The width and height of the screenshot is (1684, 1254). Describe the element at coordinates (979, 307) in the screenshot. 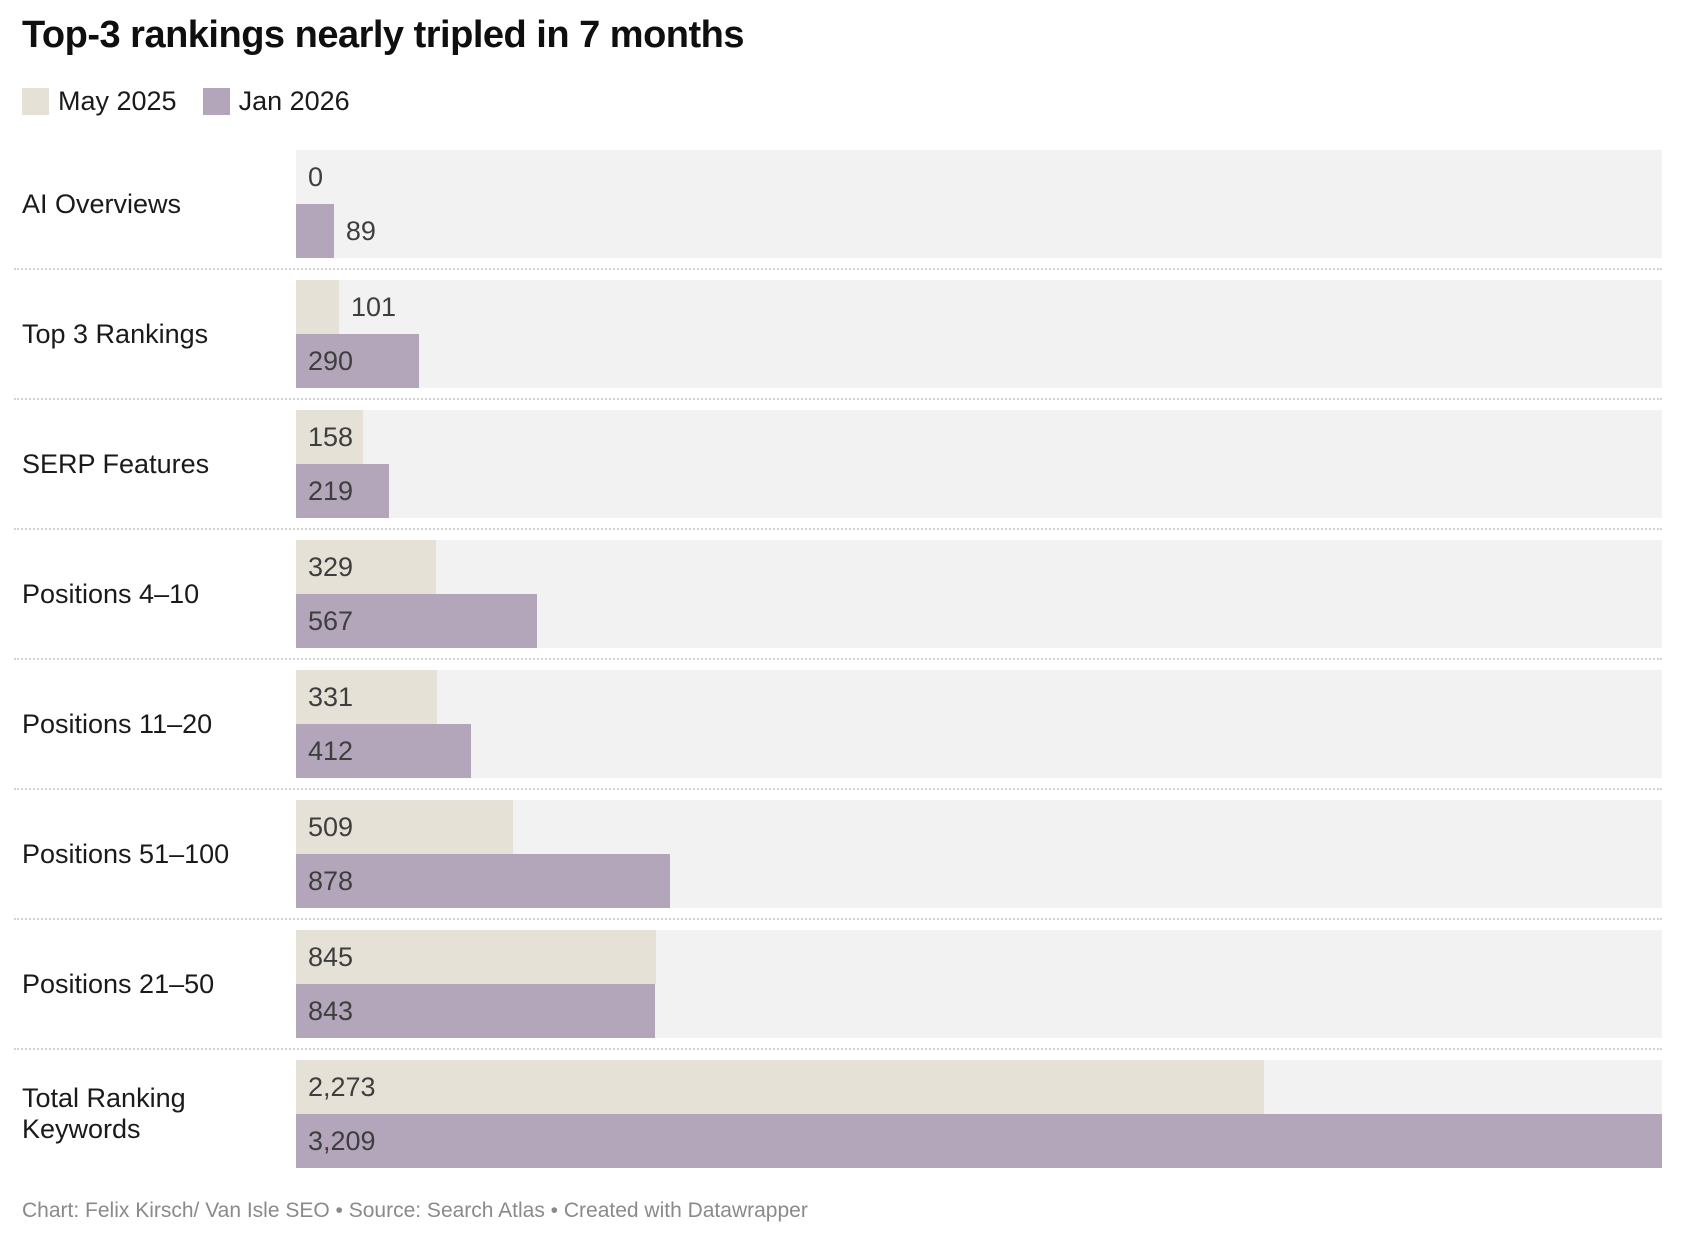

I see `bar-line-may-2025: 101` at that location.